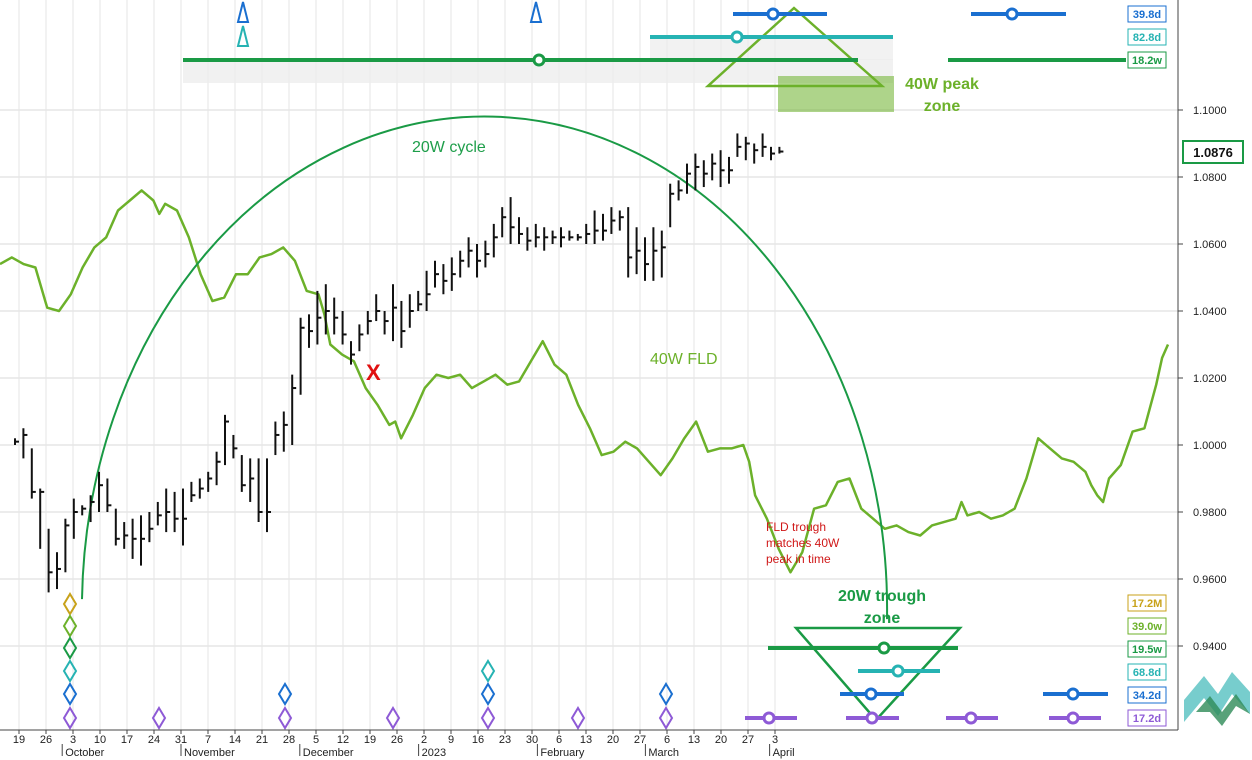 The height and width of the screenshot is (760, 1252). What do you see at coordinates (328, 753) in the screenshot?
I see `x-month-label: December` at bounding box center [328, 753].